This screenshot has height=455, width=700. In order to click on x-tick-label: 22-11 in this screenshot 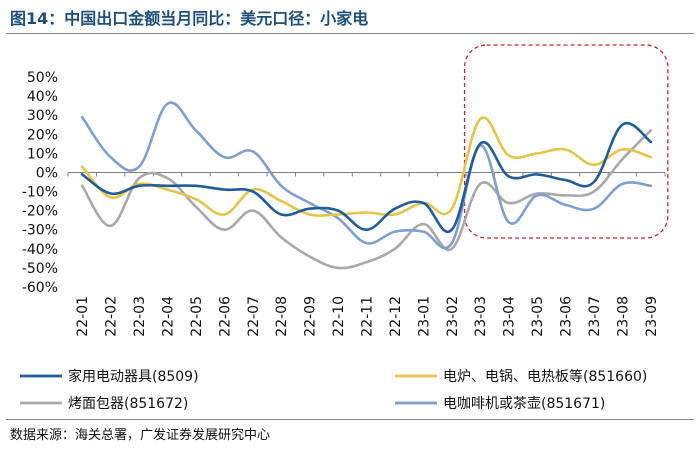, I will do `click(368, 316)`.